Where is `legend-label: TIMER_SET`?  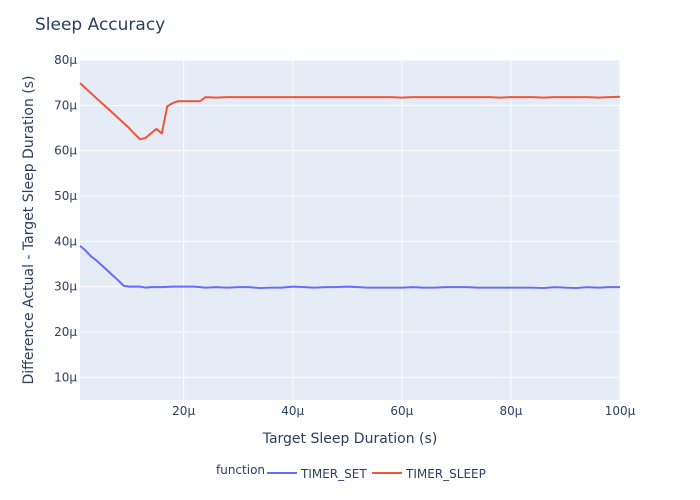
legend-label: TIMER_SET is located at coordinates (333, 474).